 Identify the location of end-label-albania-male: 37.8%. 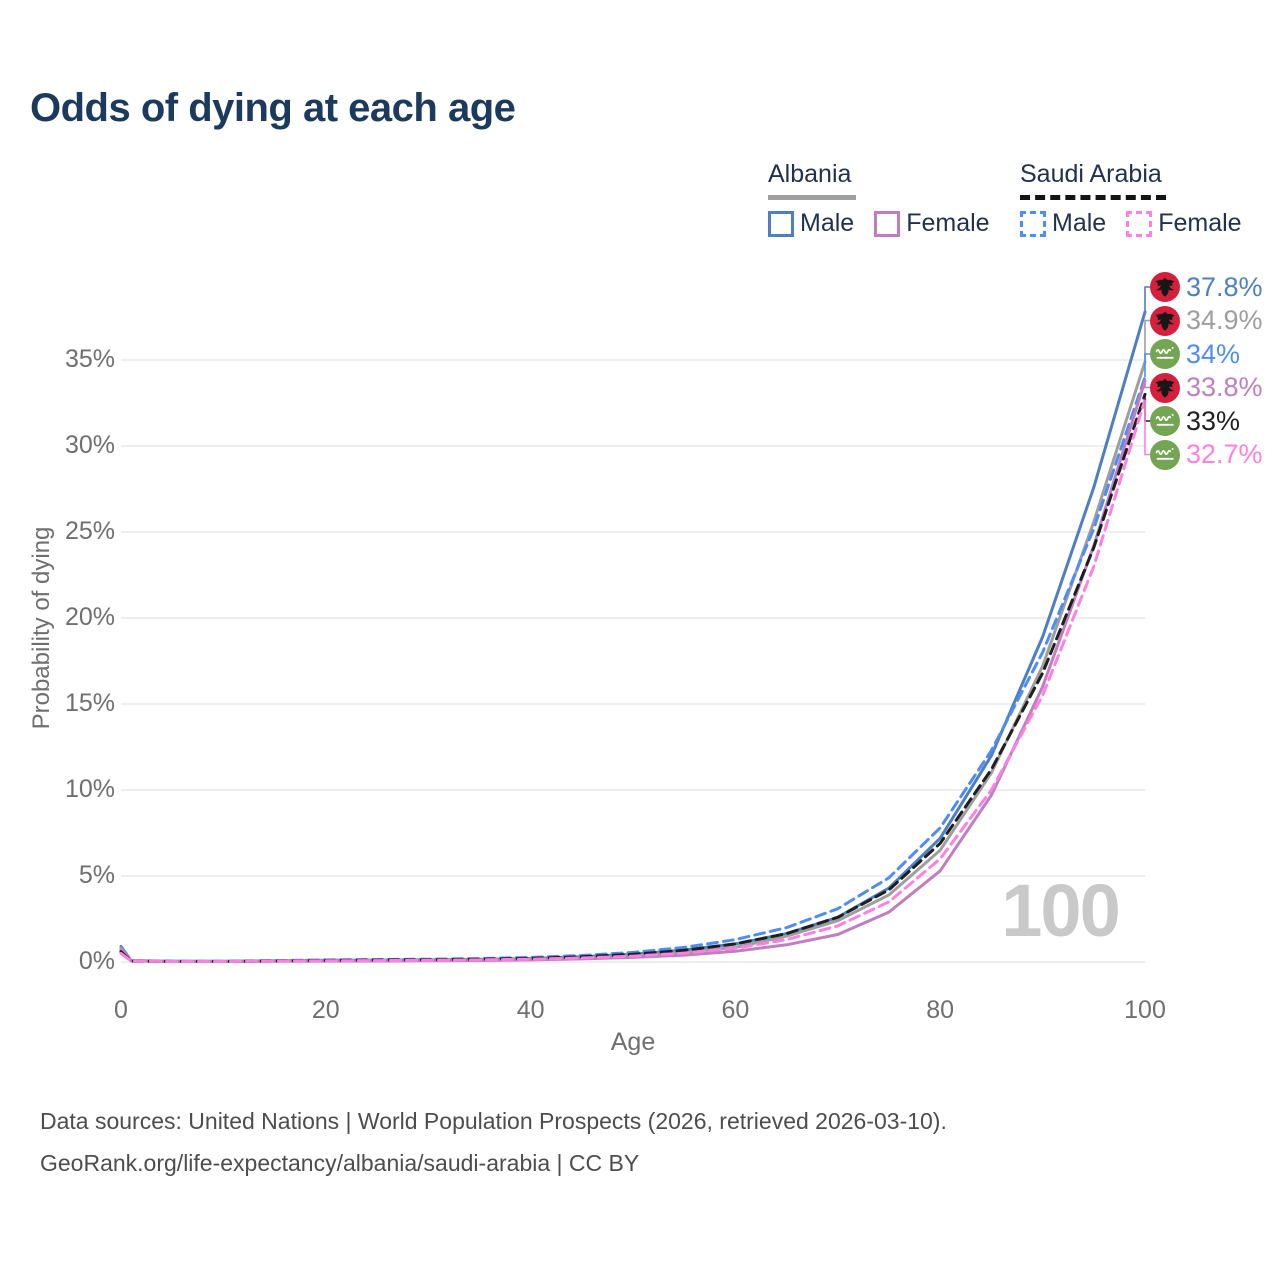
(1206, 287).